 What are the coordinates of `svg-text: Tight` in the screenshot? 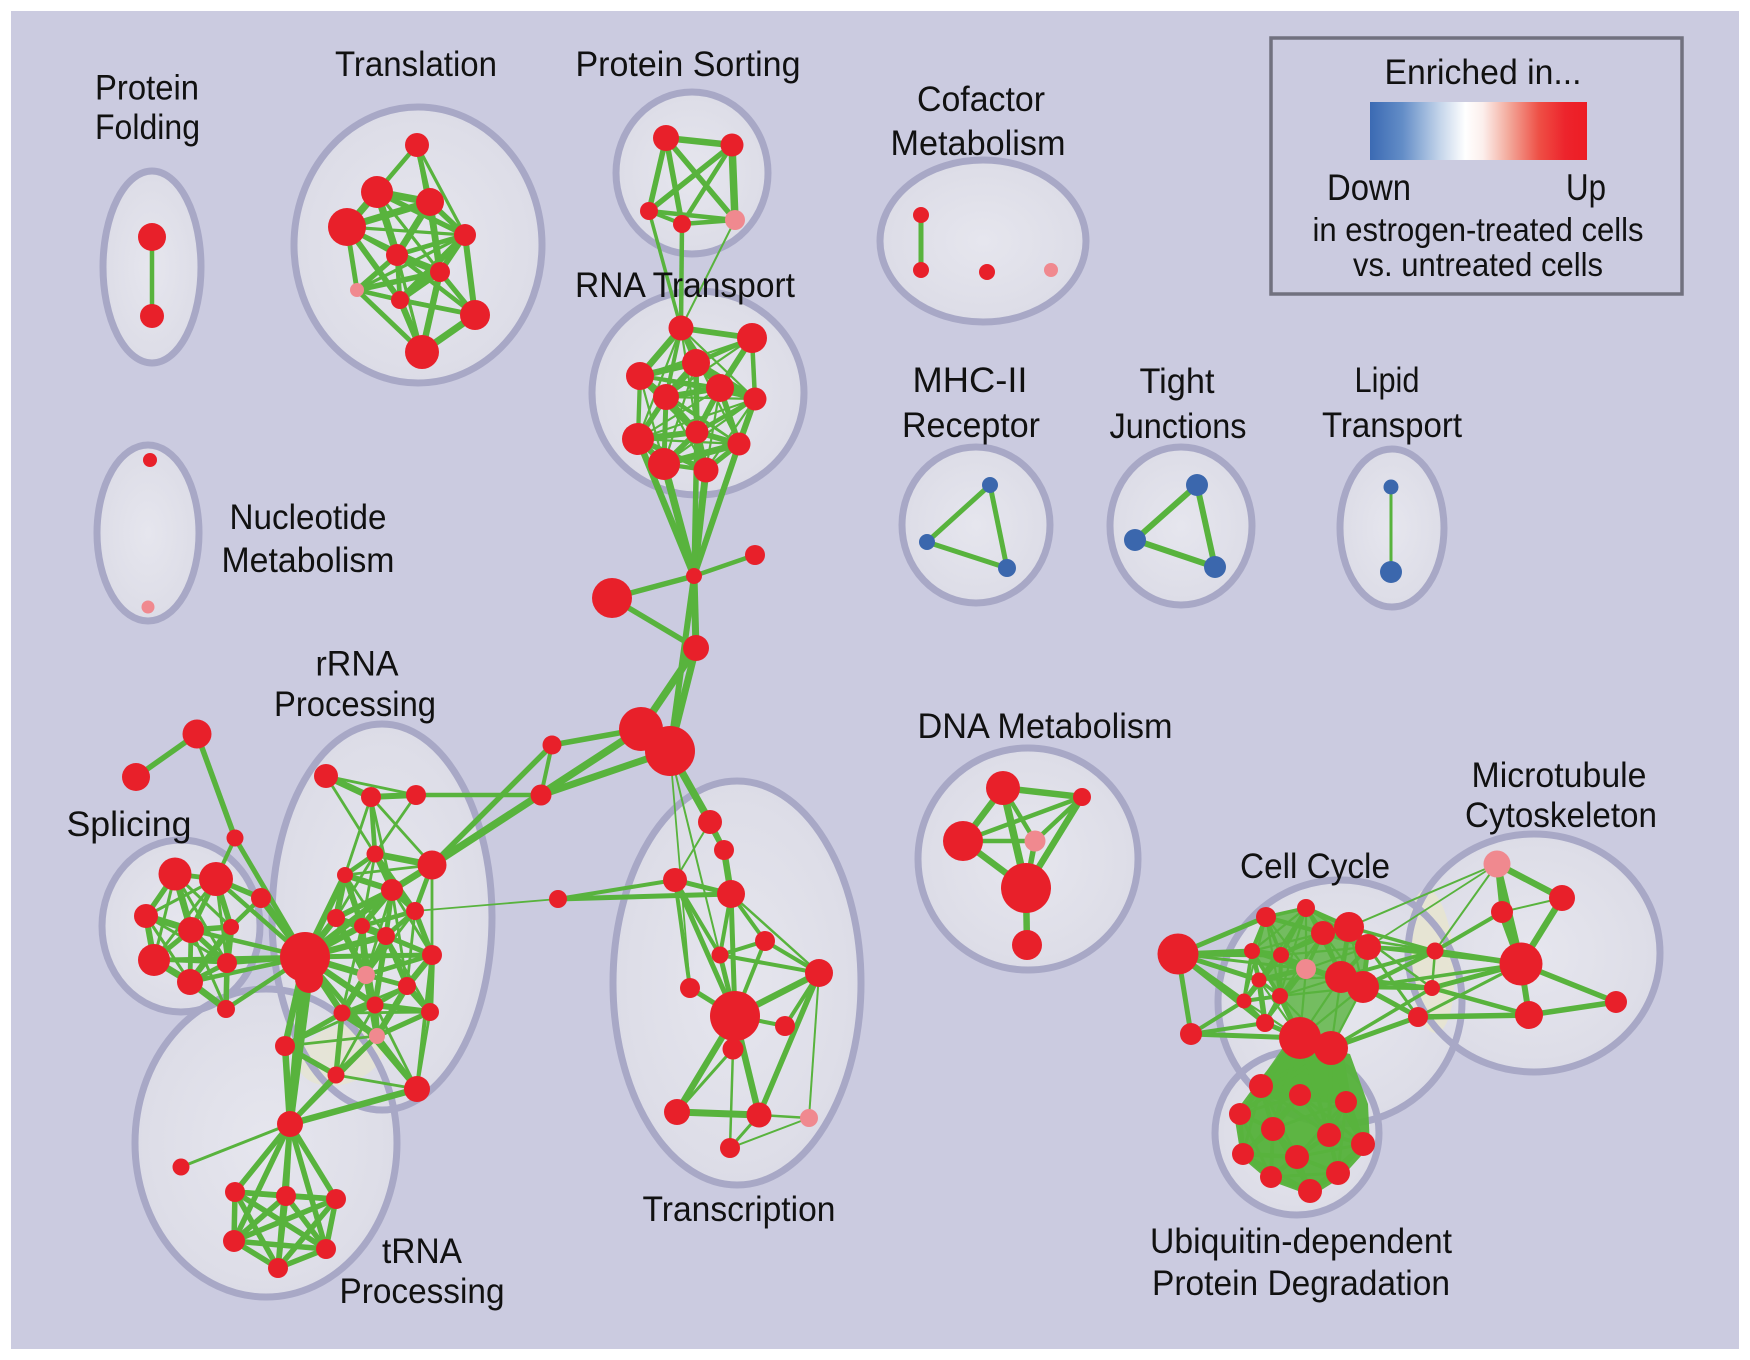 It's located at (1177, 381).